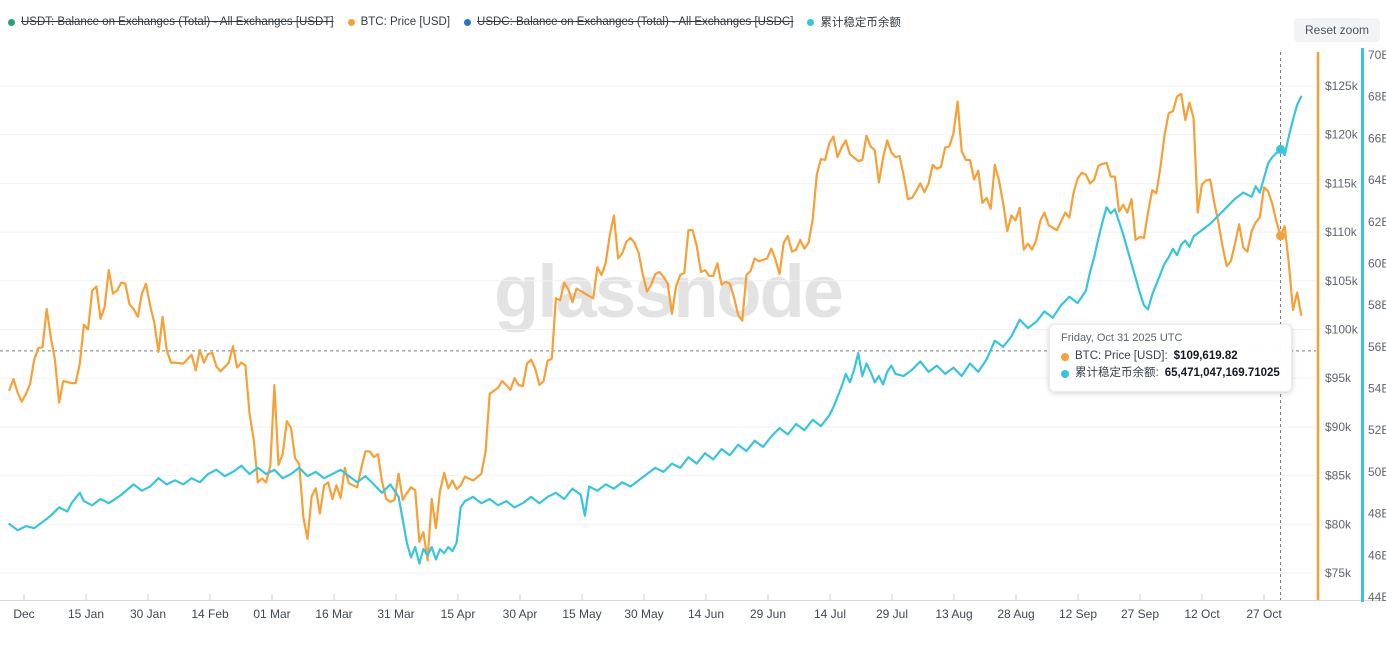 The width and height of the screenshot is (1386, 650). Describe the element at coordinates (1338, 476) in the screenshot. I see `price-axis-label: $85k` at that location.